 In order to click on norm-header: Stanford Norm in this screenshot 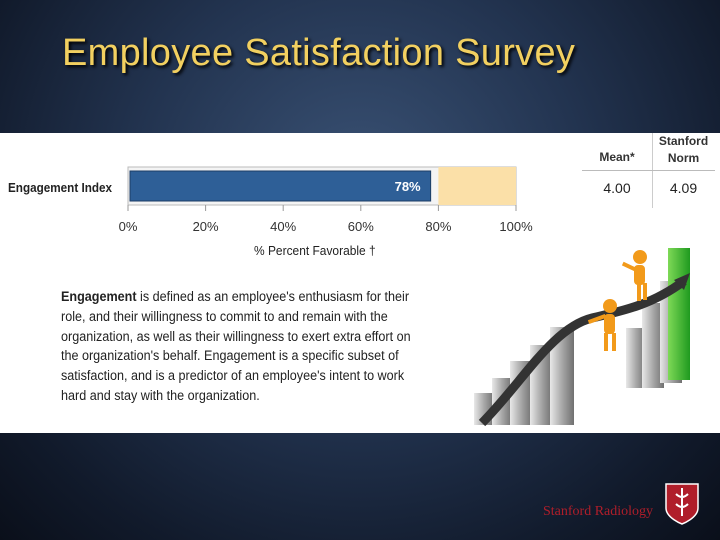, I will do `click(683, 150)`.